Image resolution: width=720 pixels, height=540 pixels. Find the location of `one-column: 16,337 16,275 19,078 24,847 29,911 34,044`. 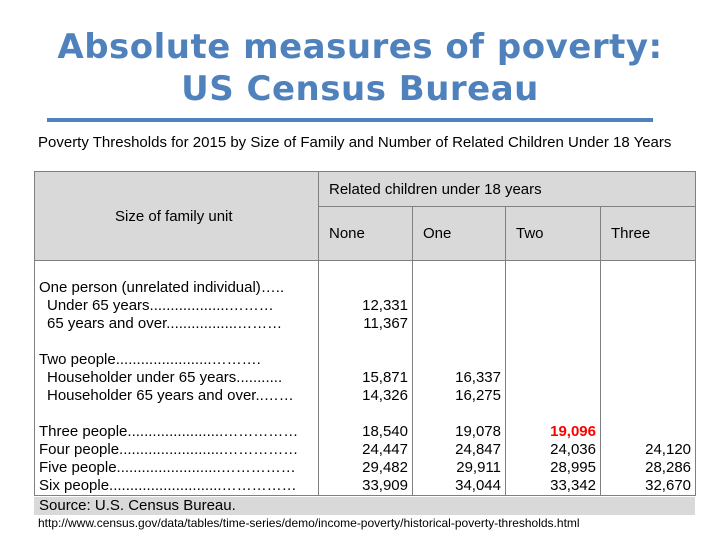

one-column: 16,337 16,275 19,078 24,847 29,911 34,044 is located at coordinates (459, 378).